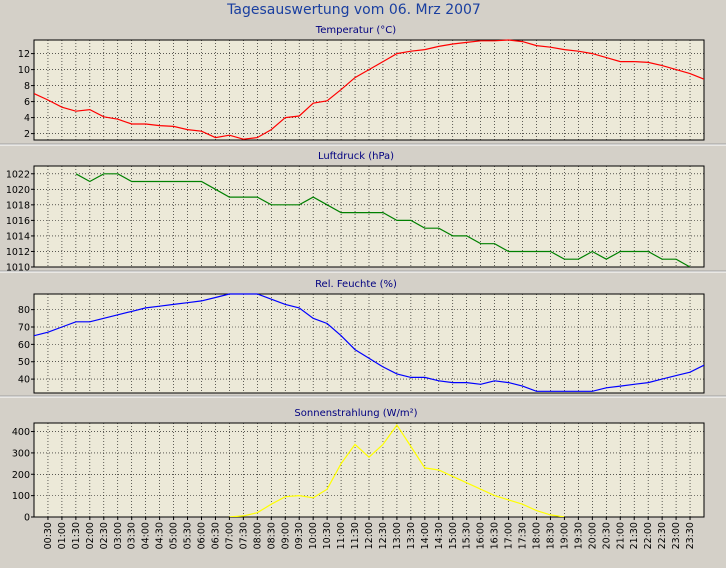  Describe the element at coordinates (104, 535) in the screenshot. I see `x-tick-label: 02:30` at that location.